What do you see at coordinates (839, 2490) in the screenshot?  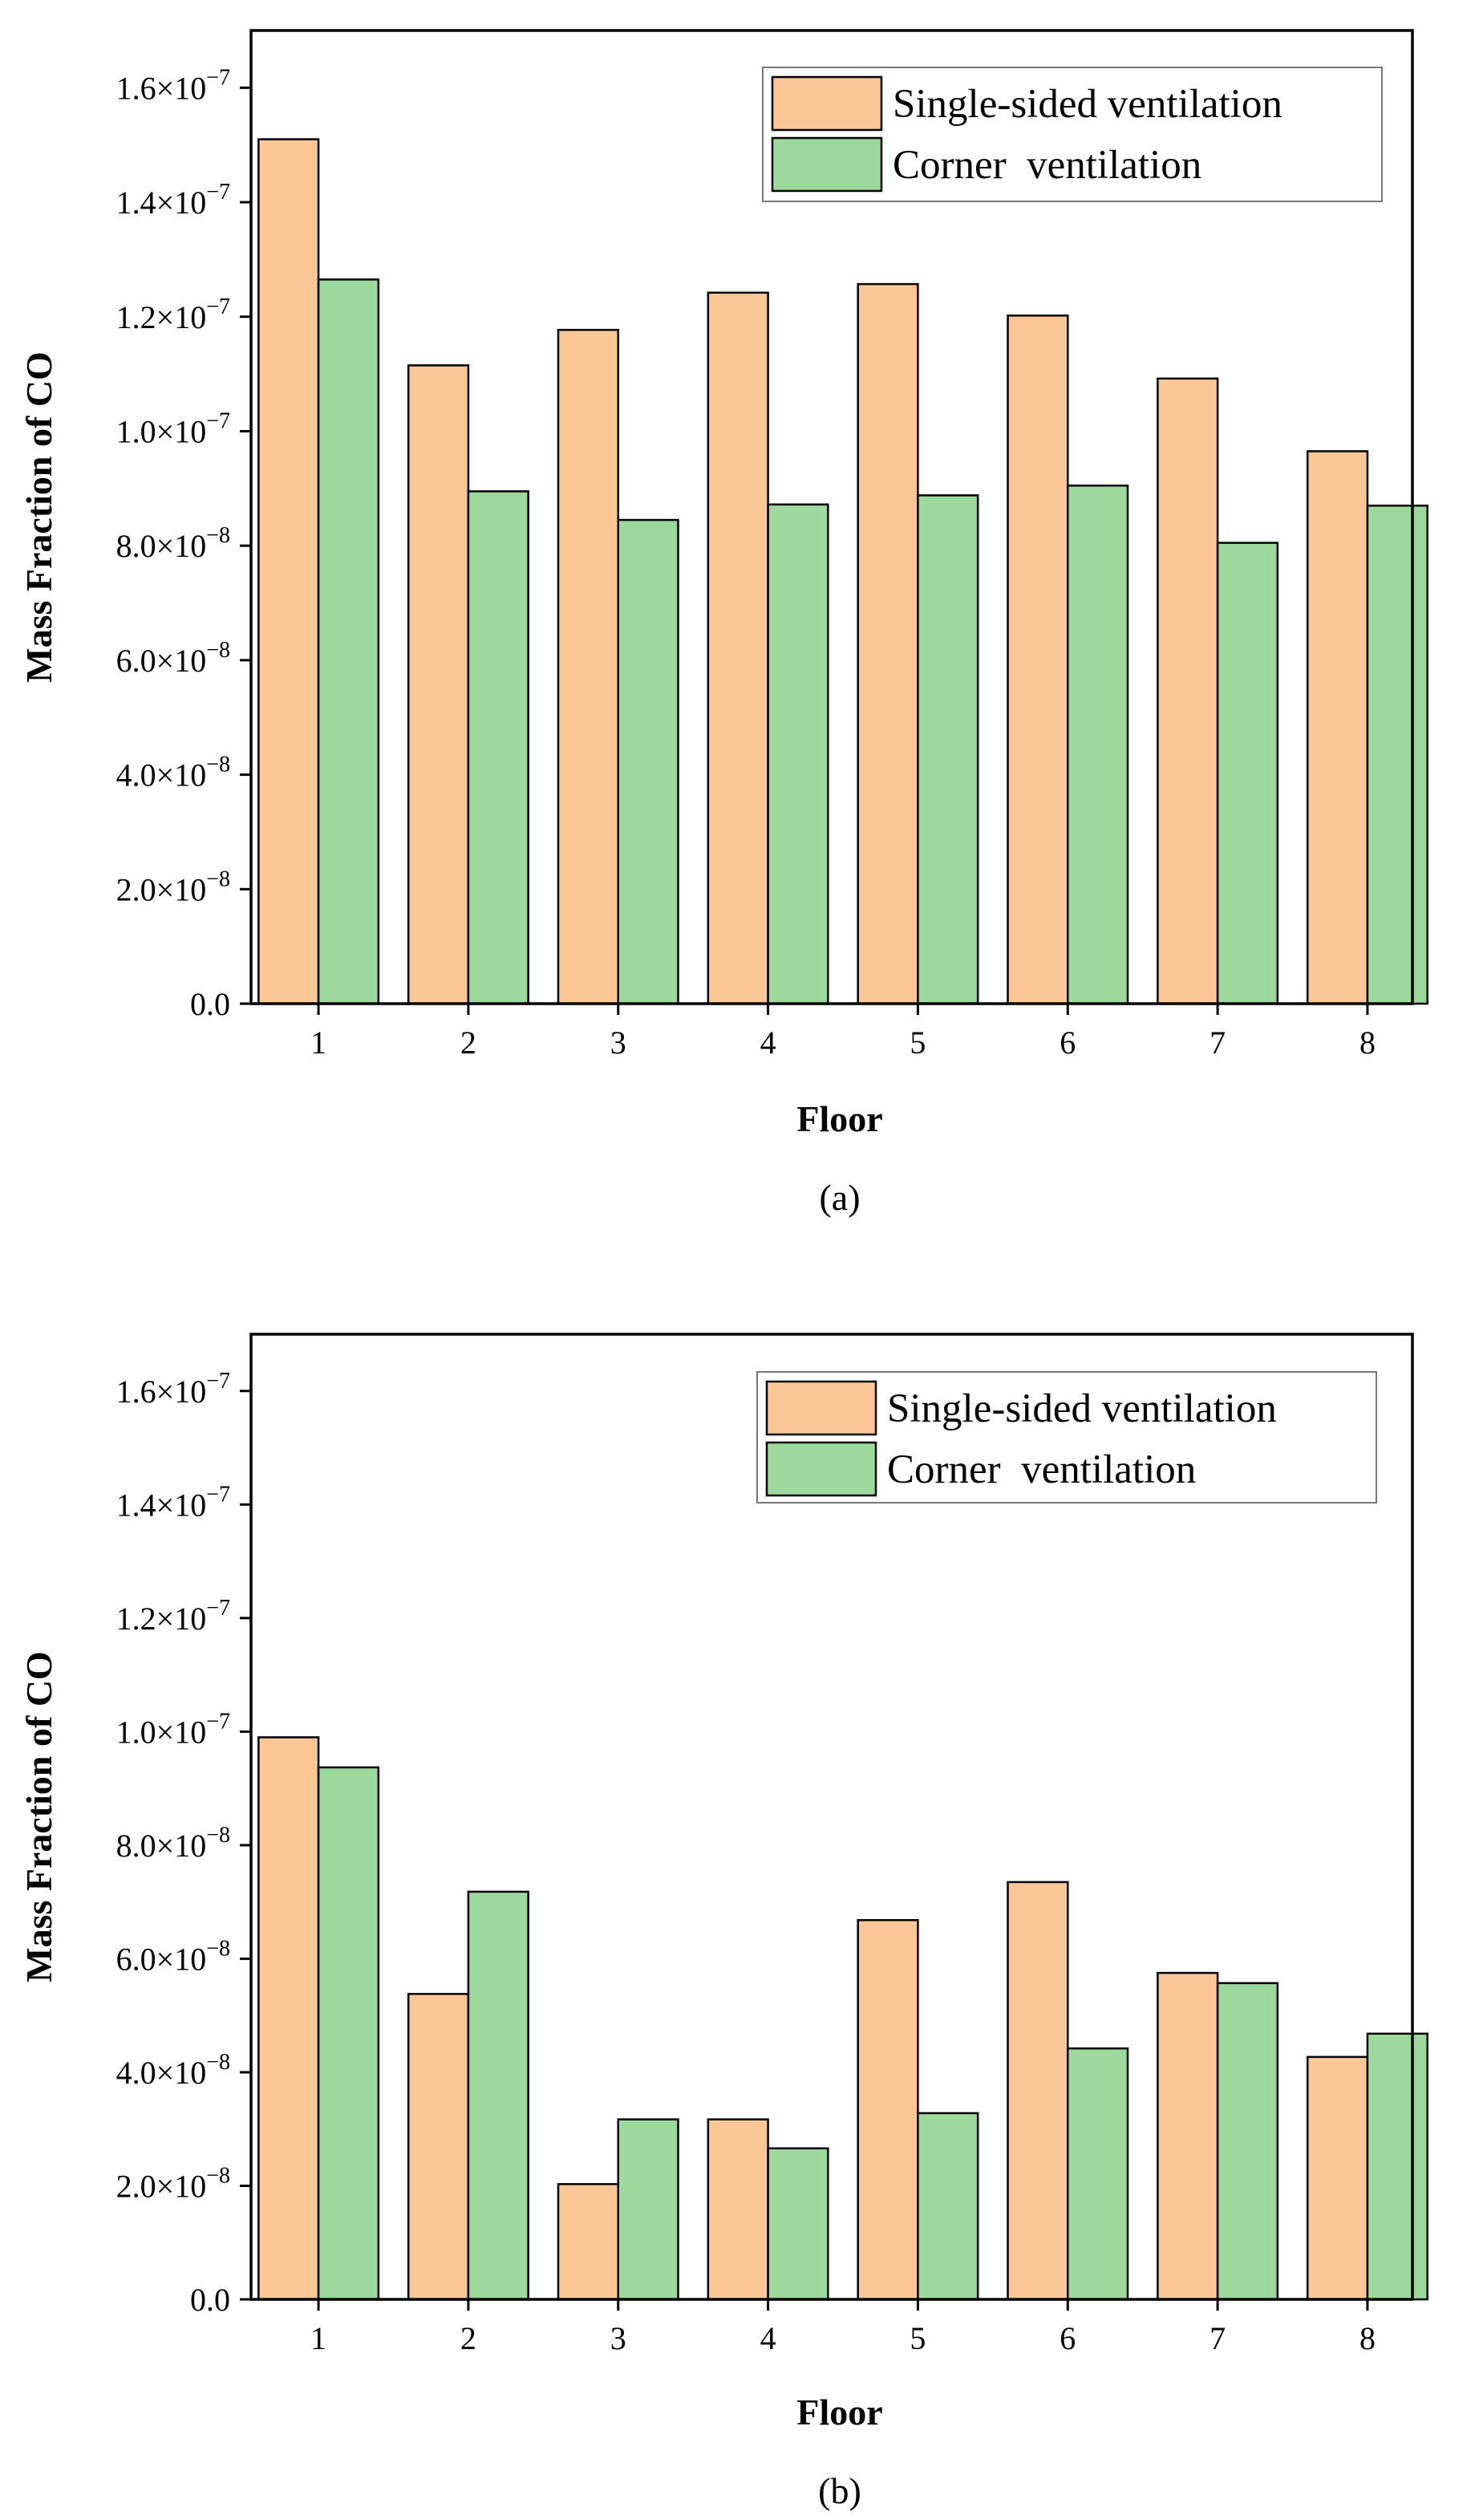 I see `panel-caption: (b)` at bounding box center [839, 2490].